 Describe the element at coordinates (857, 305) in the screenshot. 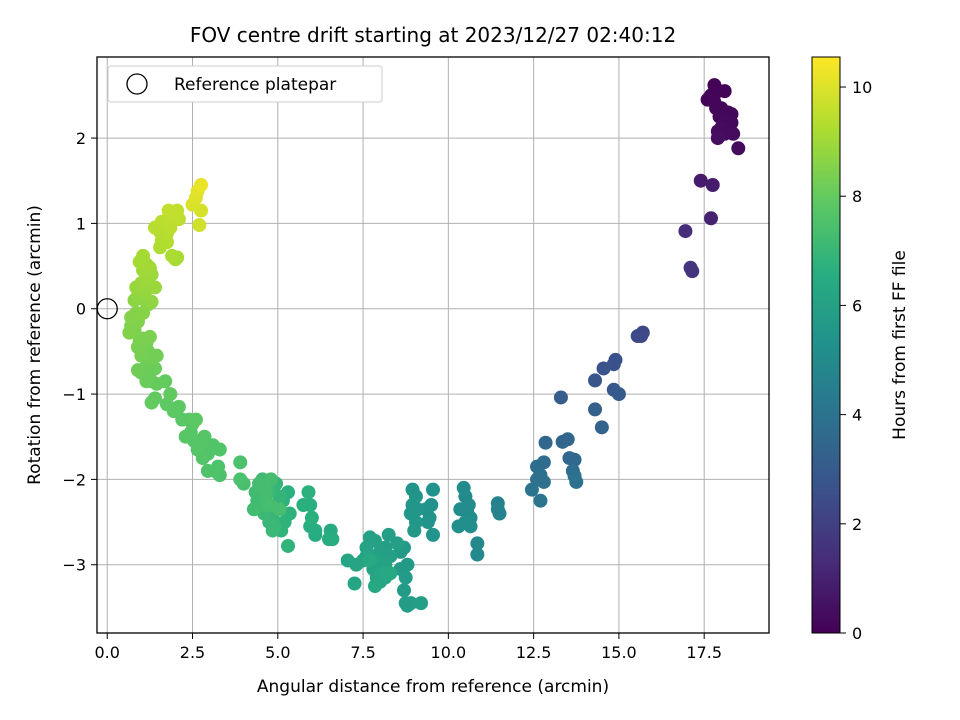

I see `colorbar-tick-label: 6` at that location.